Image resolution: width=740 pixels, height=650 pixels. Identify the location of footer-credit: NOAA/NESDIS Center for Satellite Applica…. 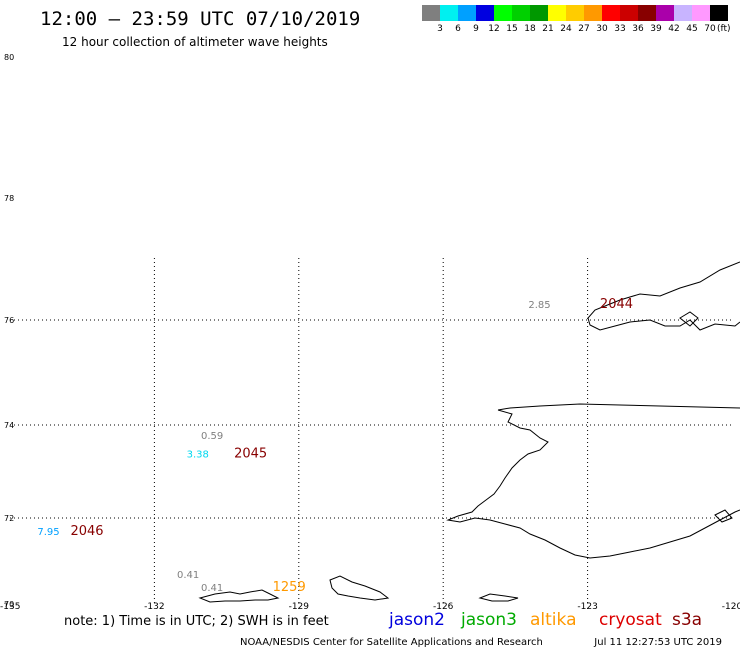
(391, 642).